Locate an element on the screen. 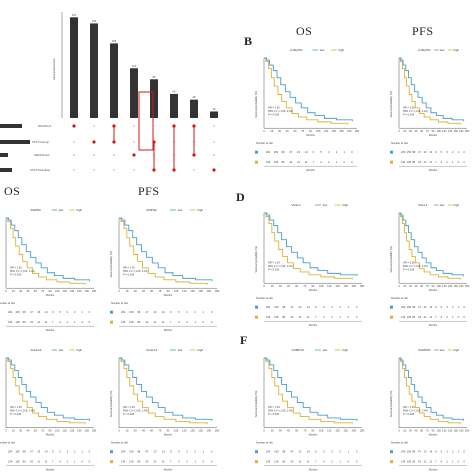 The height and width of the screenshot is (474, 474). risk-low-cell: 14 is located at coordinates (46, 452).